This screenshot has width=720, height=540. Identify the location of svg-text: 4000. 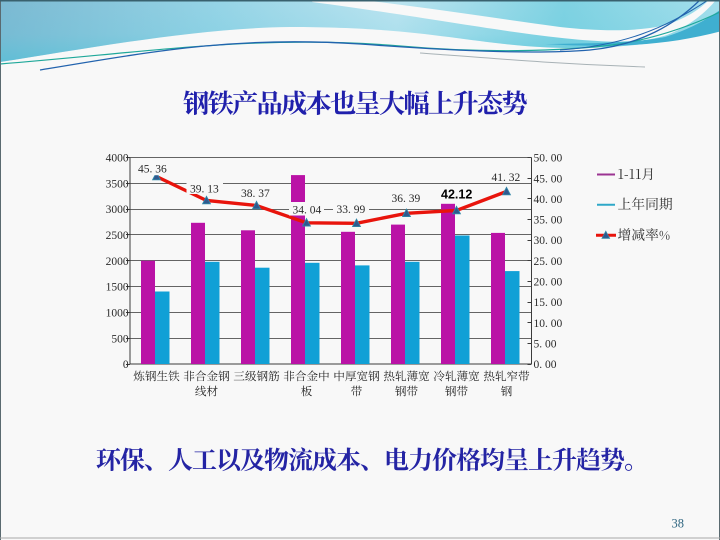
(117, 159).